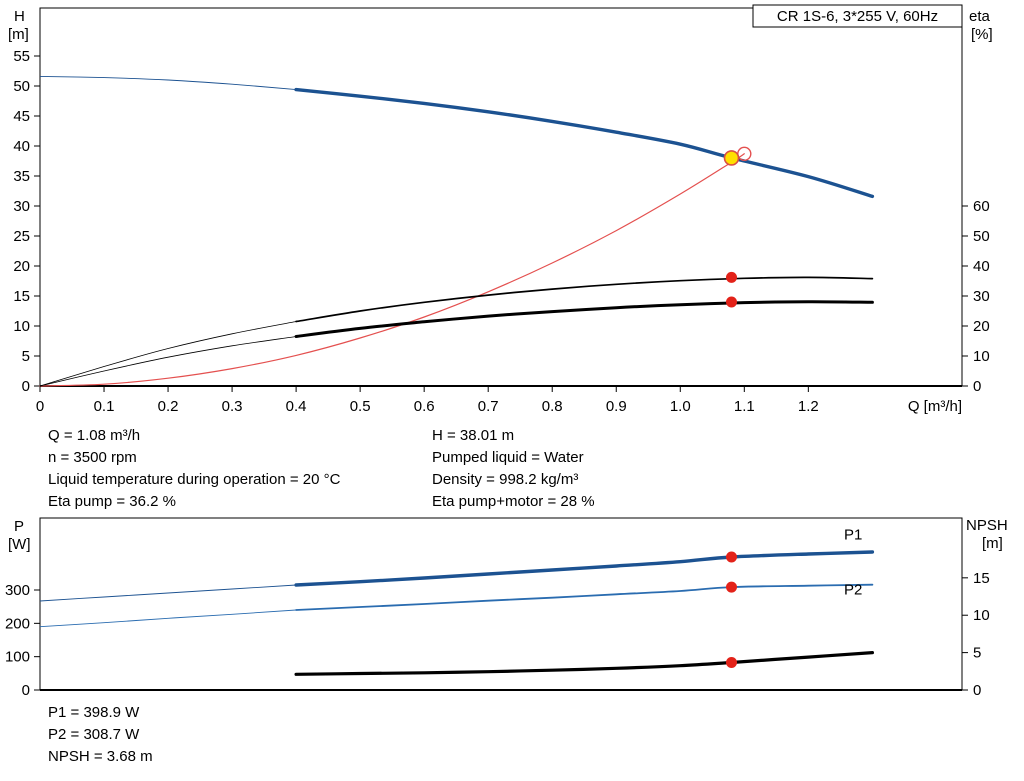 This screenshot has height=781, width=1024. What do you see at coordinates (26, 356) in the screenshot?
I see `y-left-tick-label: 5` at bounding box center [26, 356].